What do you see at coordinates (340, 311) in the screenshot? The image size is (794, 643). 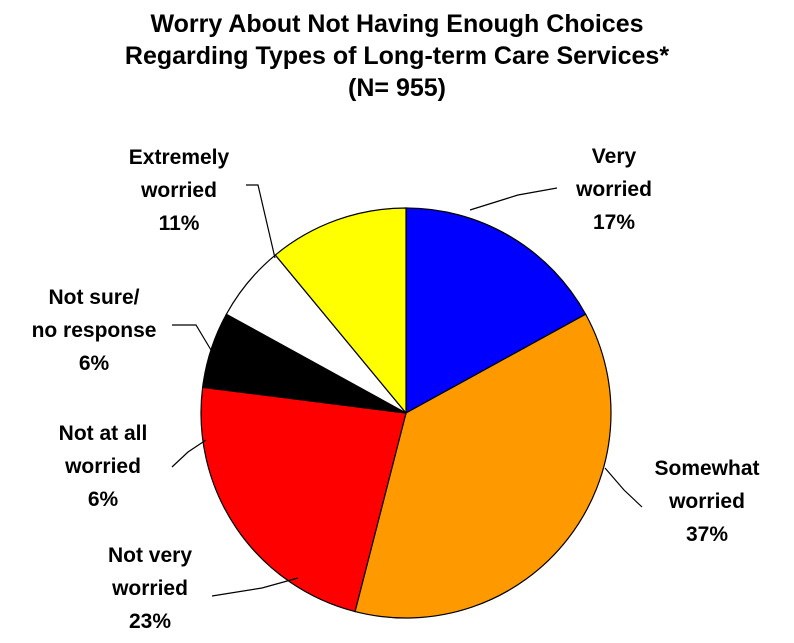 I see `pie-slice-extremely-worried` at bounding box center [340, 311].